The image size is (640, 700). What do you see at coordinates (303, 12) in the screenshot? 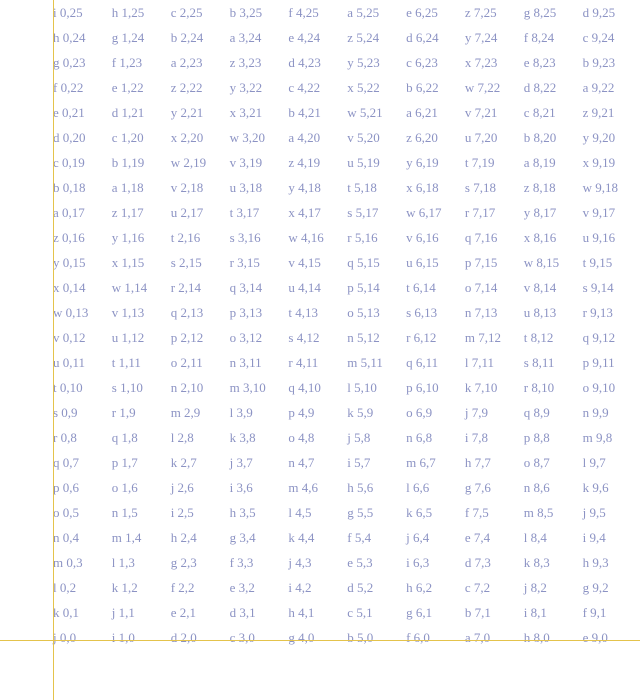
I see `grid-cell: f 4,25` at bounding box center [303, 12].